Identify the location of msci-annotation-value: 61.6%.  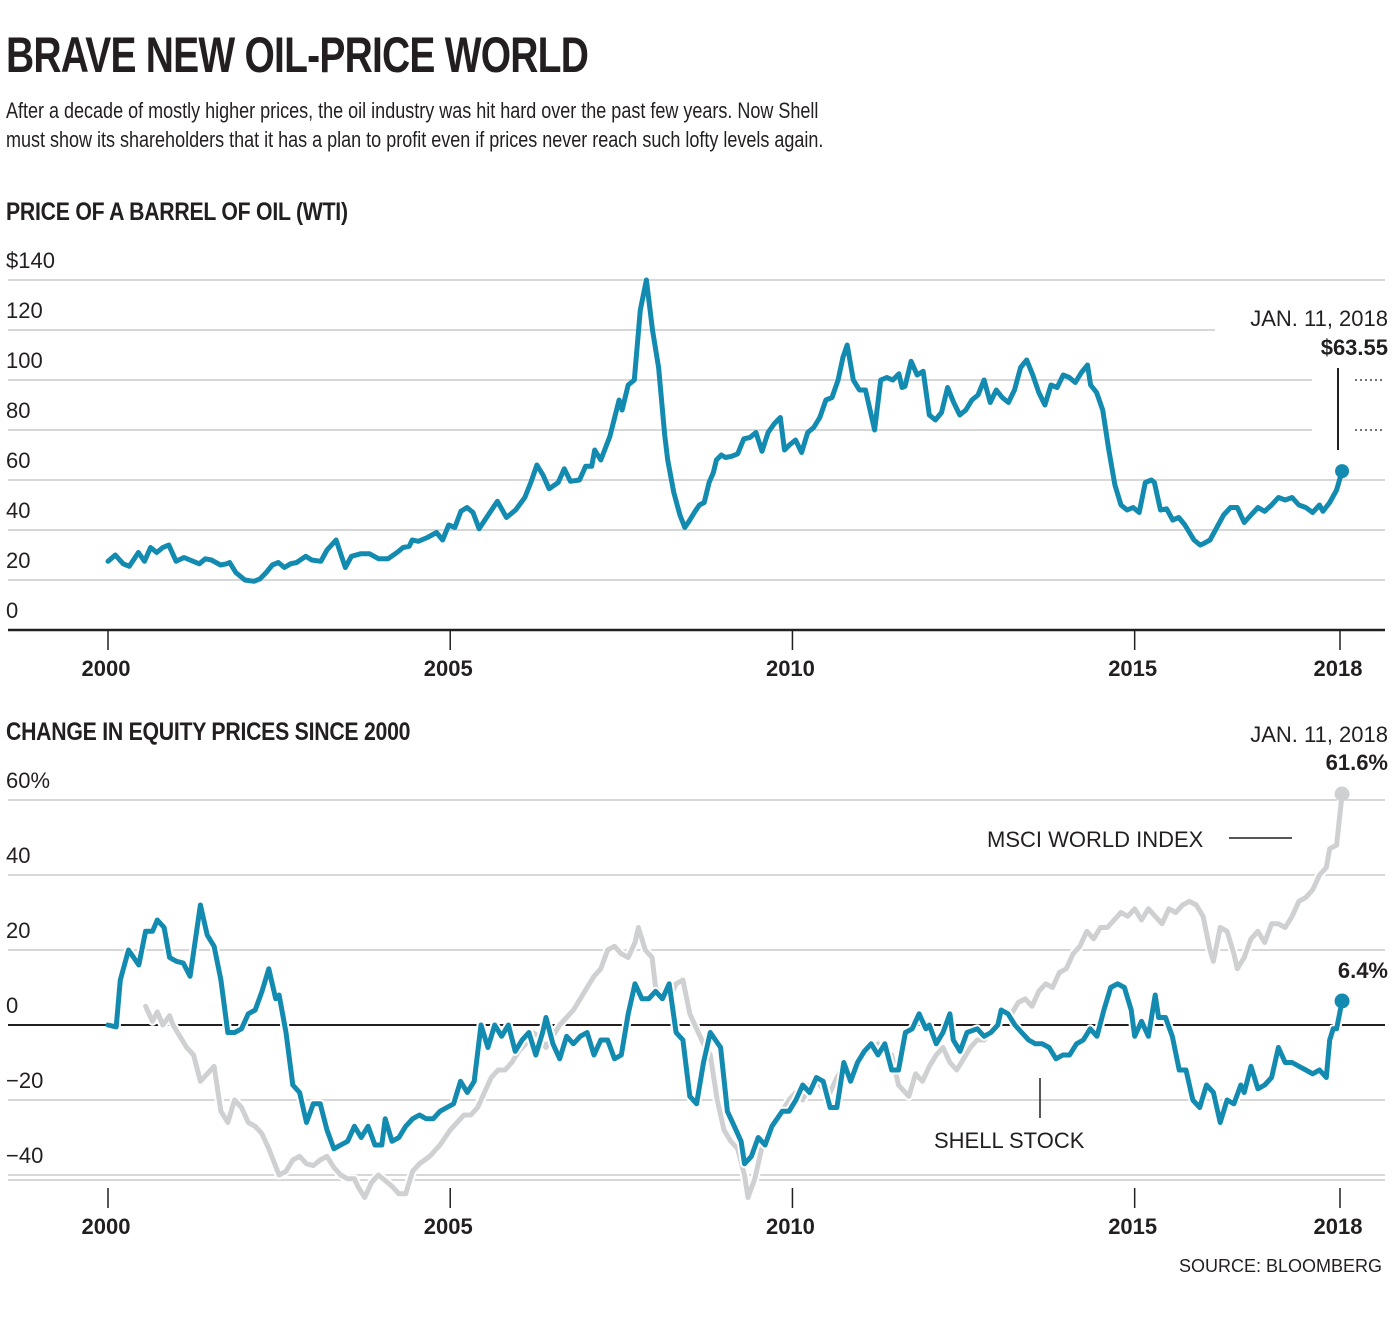
(1357, 762).